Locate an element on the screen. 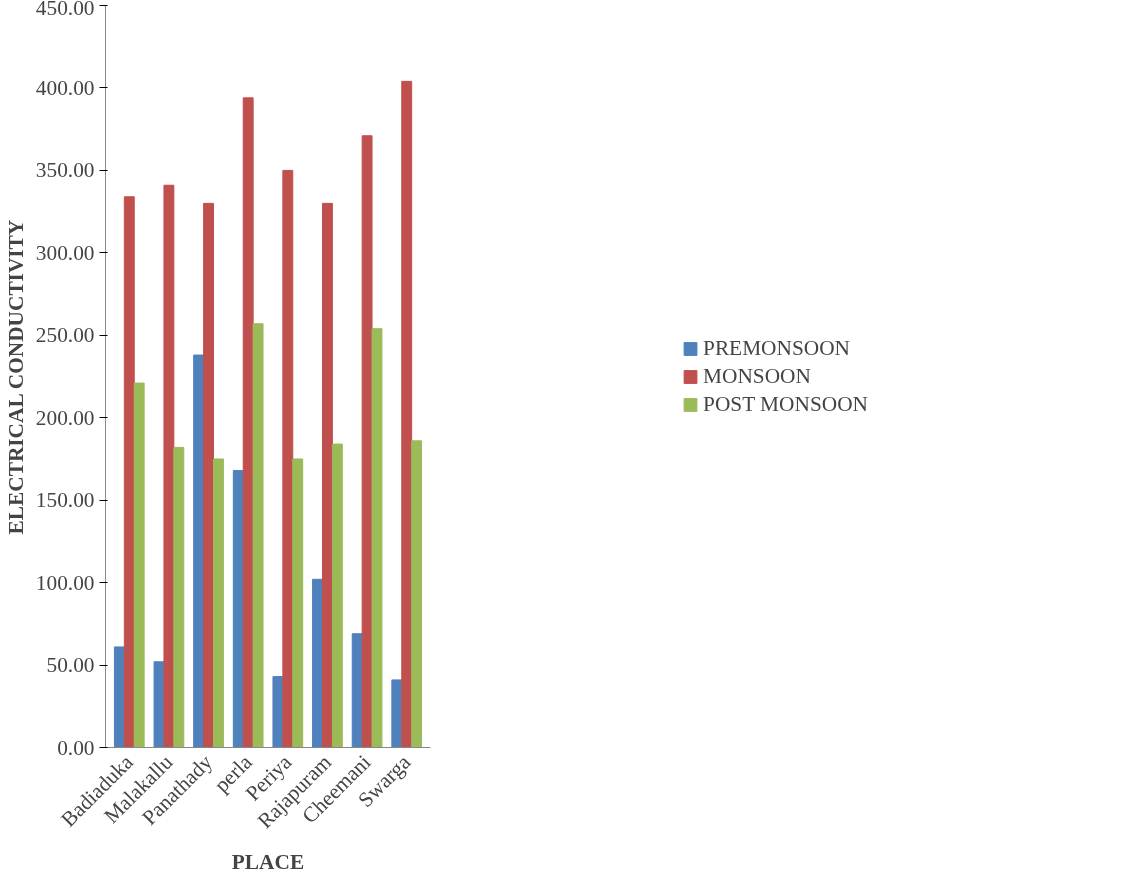 This screenshot has width=1134, height=888. legend-label: PREMONSOON is located at coordinates (776, 348).